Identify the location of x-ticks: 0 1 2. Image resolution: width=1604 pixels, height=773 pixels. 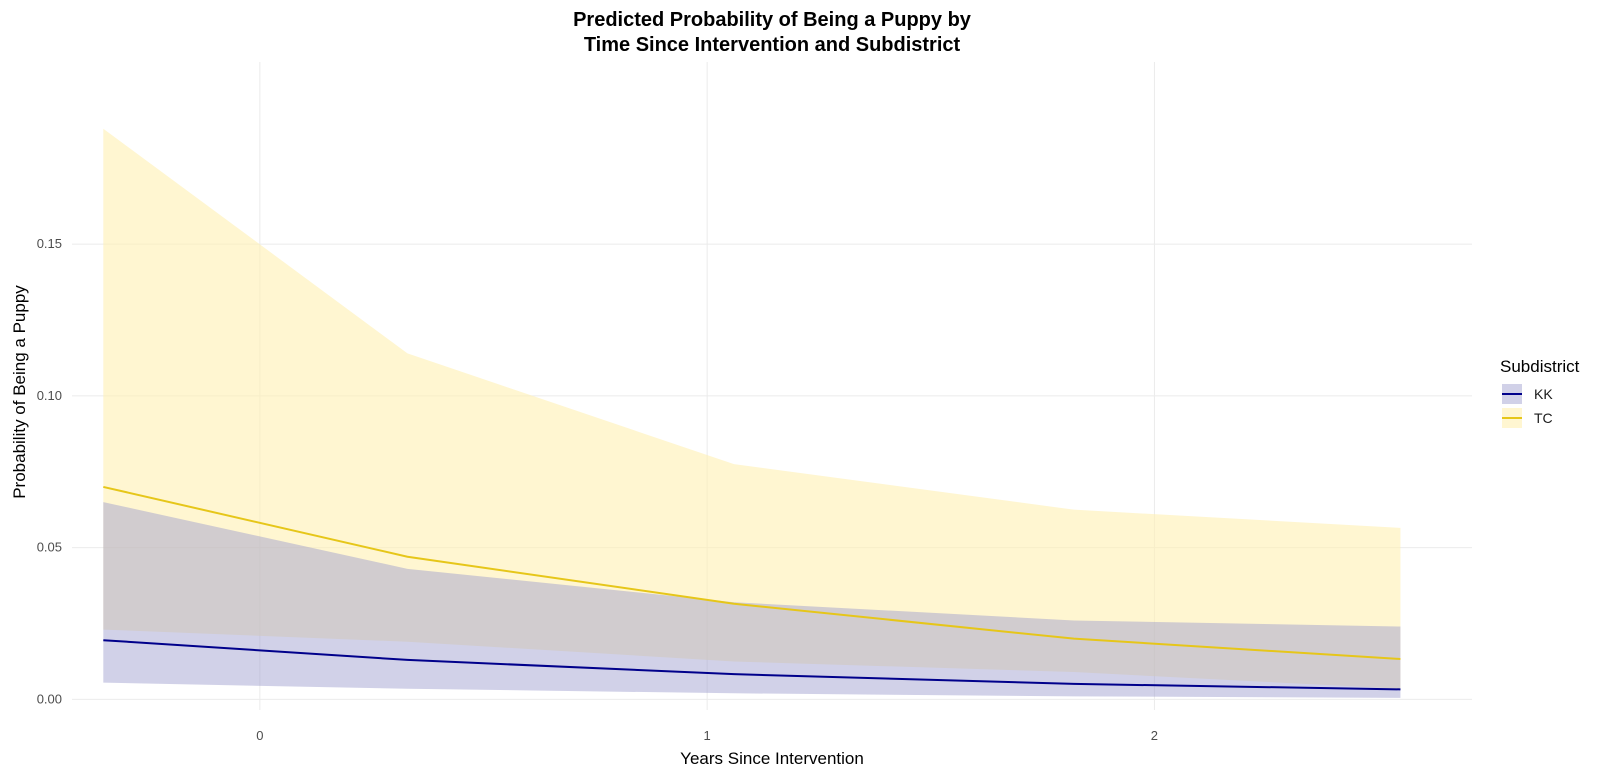
(707, 735).